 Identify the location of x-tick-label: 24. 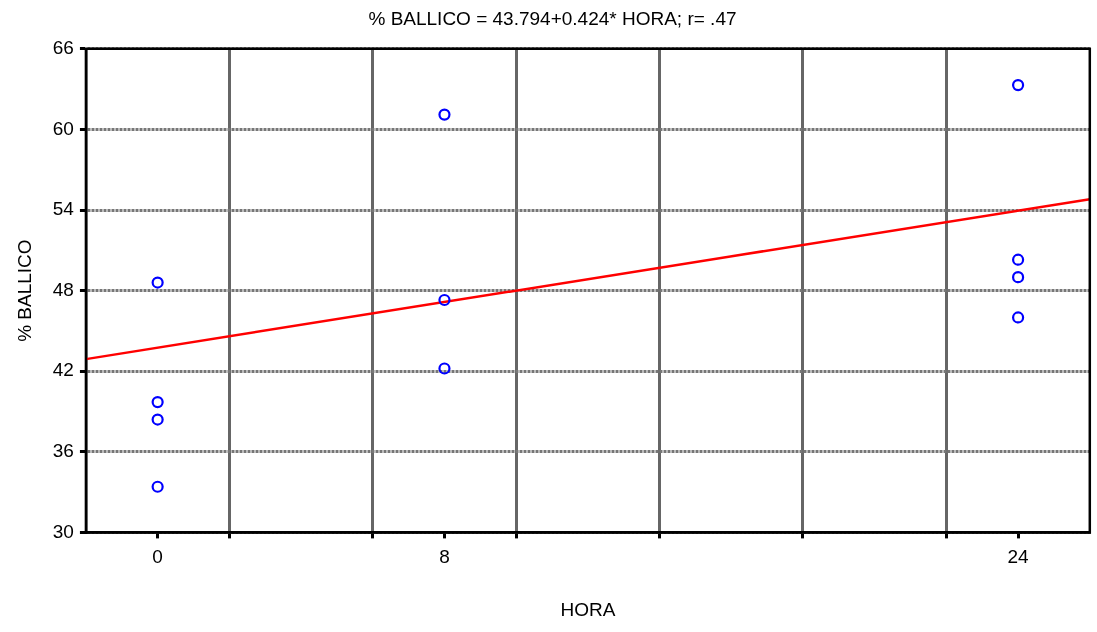
(1018, 557).